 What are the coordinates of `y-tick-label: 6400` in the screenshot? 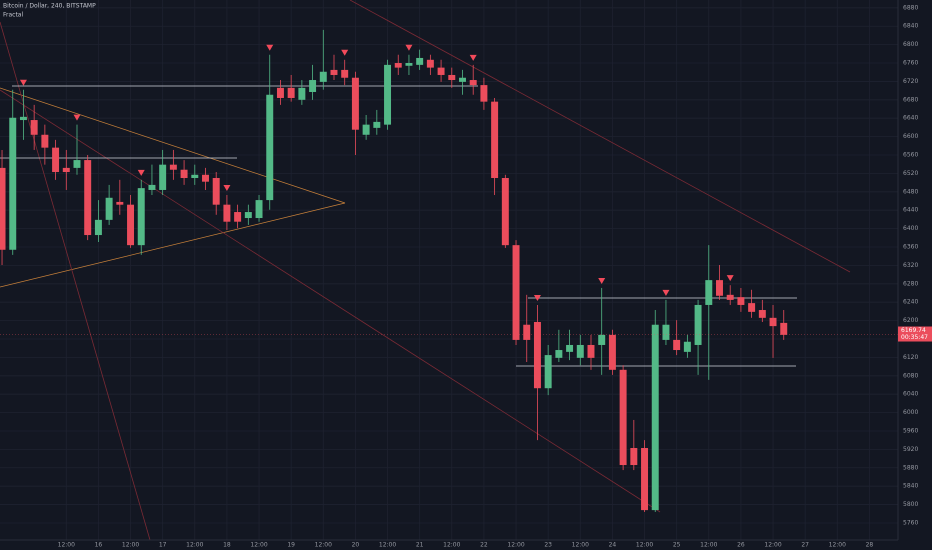 It's located at (910, 228).